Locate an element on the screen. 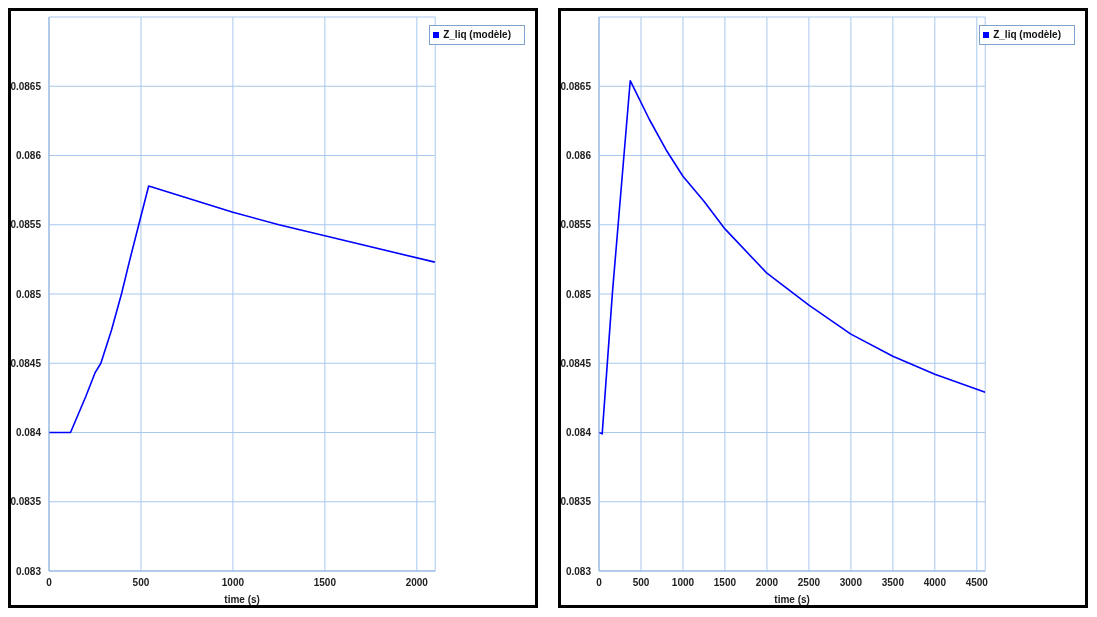 The image size is (1097, 617). x-tick-label: 3000 is located at coordinates (851, 583).